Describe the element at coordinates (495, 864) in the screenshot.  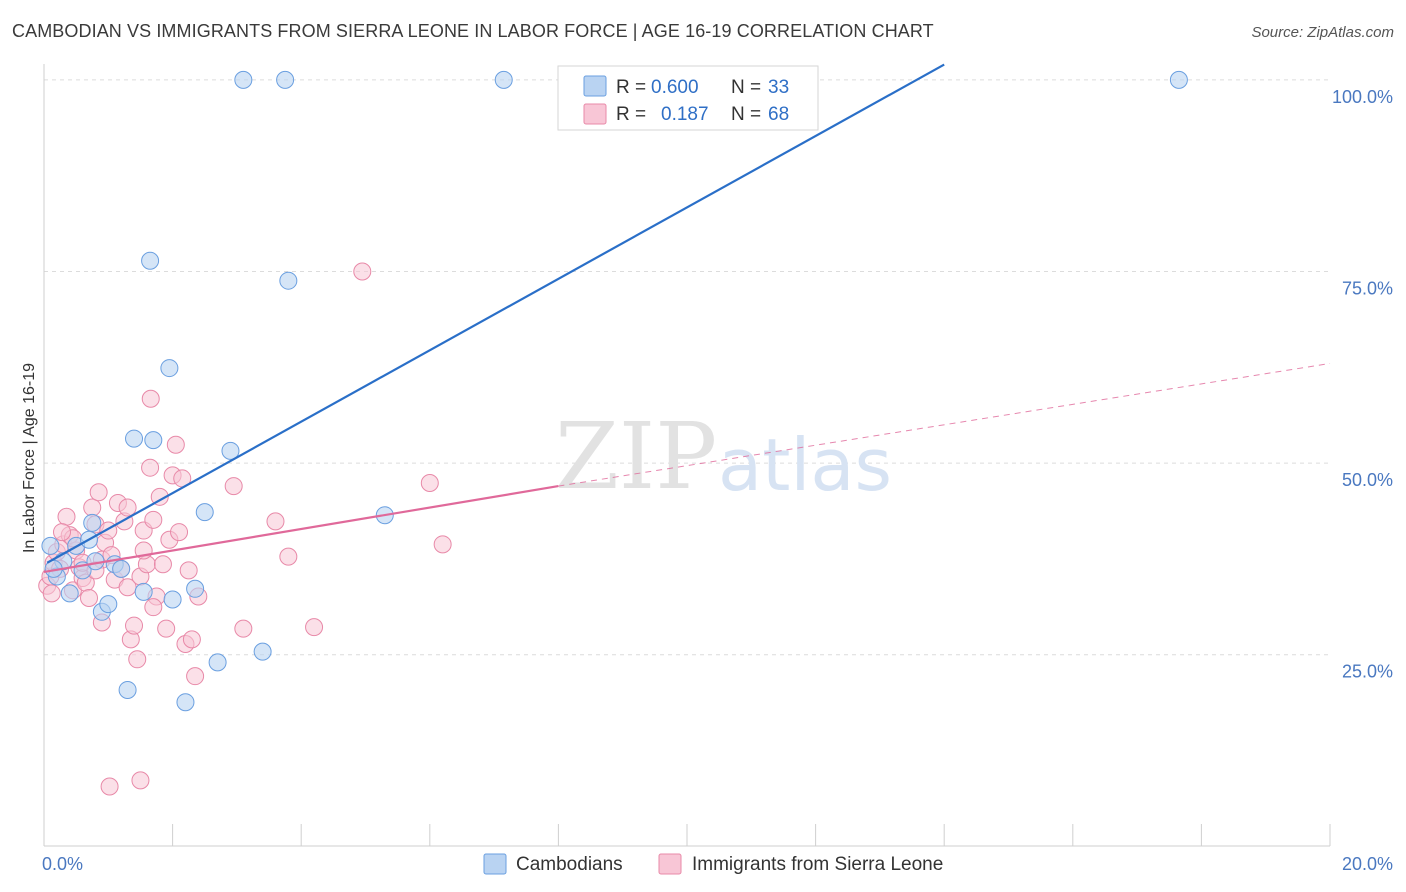
I see `series-legend-swatch-cambodians` at that location.